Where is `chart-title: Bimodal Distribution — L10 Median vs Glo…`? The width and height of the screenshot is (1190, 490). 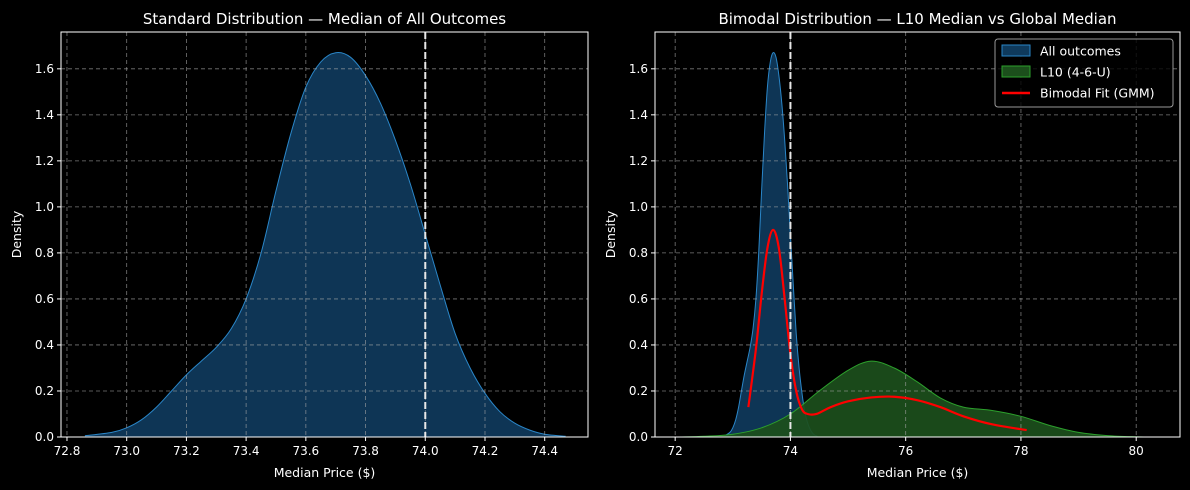 chart-title: Bimodal Distribution — L10 Median vs Glo… is located at coordinates (917, 19).